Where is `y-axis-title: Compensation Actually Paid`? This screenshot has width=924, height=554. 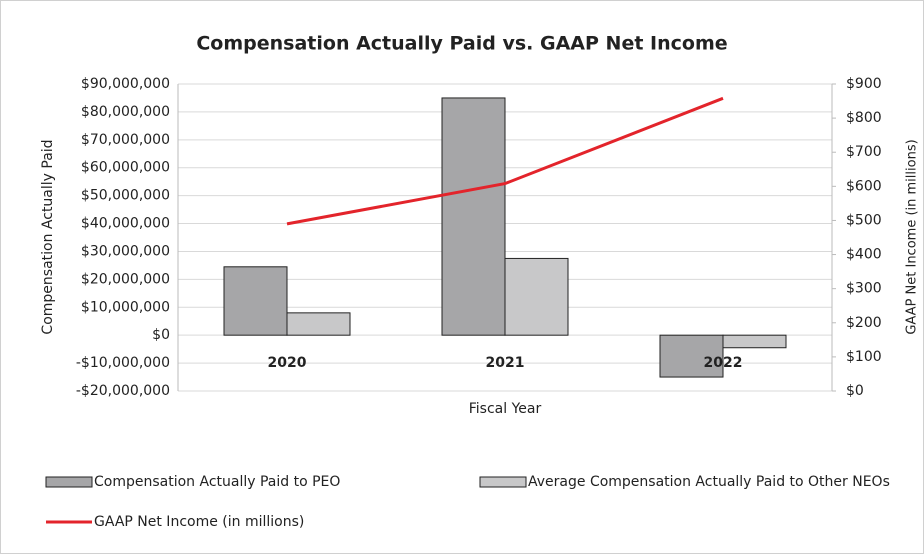 y-axis-title: Compensation Actually Paid is located at coordinates (48, 236).